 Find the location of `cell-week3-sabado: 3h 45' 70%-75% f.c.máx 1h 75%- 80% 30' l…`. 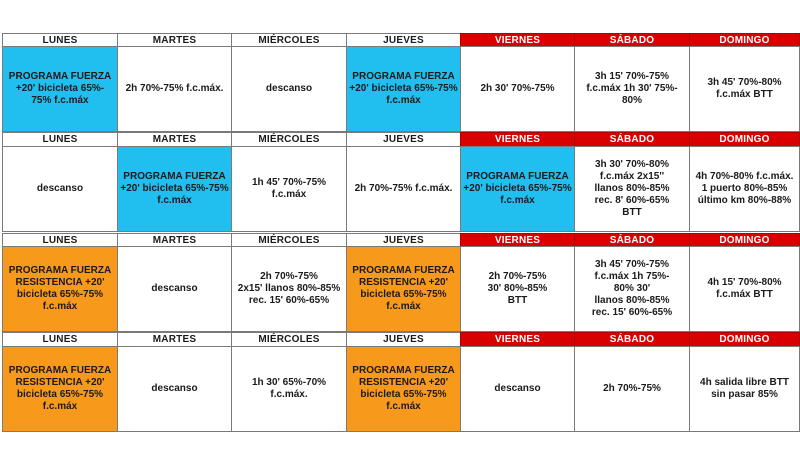

cell-week3-sabado: 3h 45' 70%-75% f.c.máx 1h 75%- 80% 30' l… is located at coordinates (632, 289).